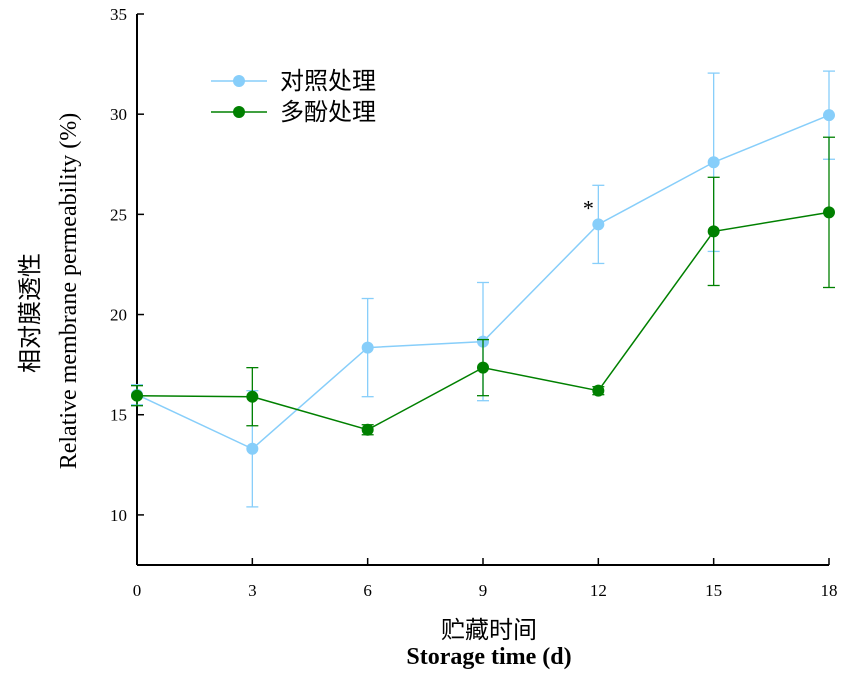 The image size is (867, 685). Describe the element at coordinates (489, 630) in the screenshot. I see `x-axis-title-cn: 贮藏时间` at that location.